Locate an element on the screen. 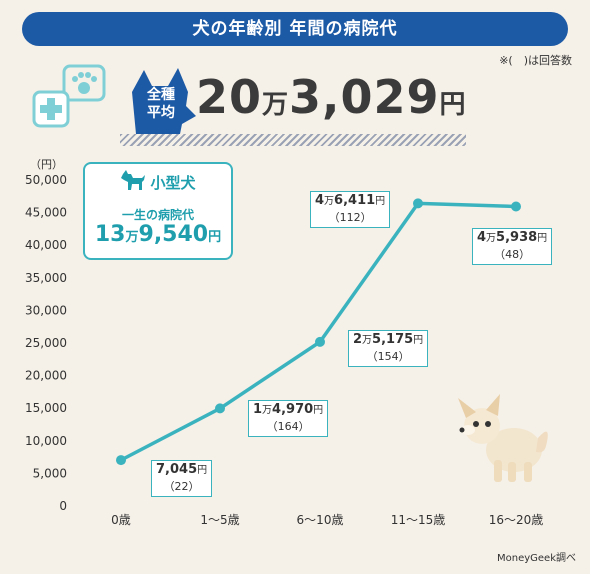  x-tick-label: 6〜10歳 is located at coordinates (320, 520).